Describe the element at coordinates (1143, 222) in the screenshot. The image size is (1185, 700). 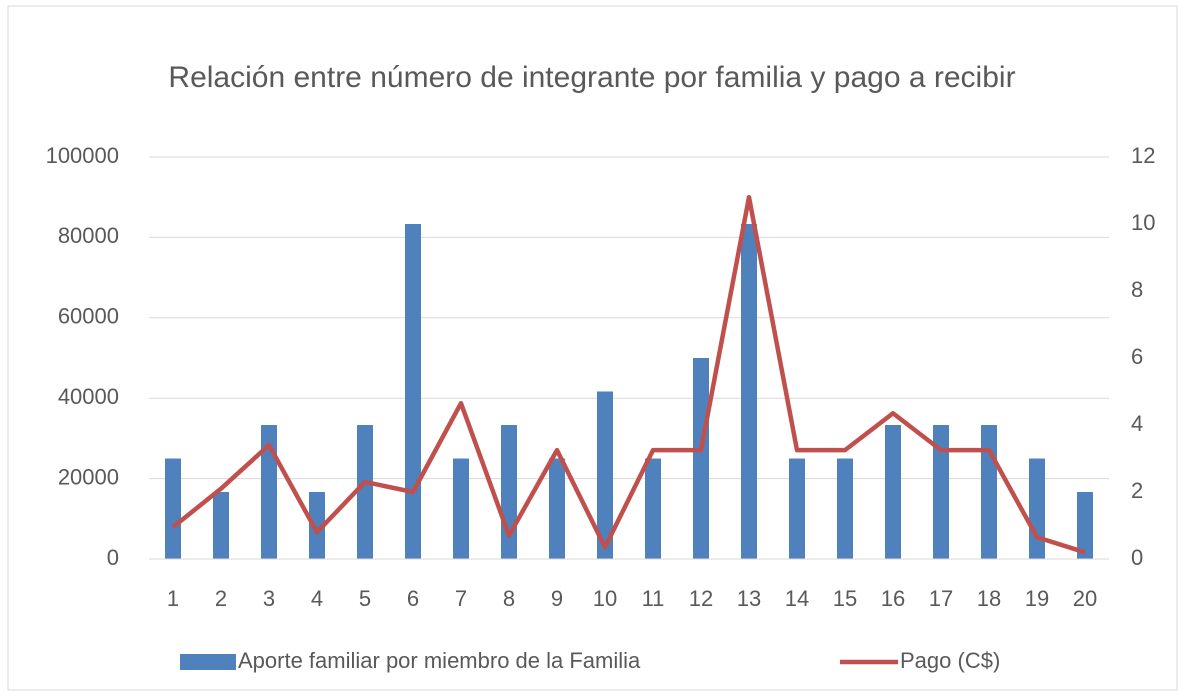
I see `y2-tick-label: 10` at that location.